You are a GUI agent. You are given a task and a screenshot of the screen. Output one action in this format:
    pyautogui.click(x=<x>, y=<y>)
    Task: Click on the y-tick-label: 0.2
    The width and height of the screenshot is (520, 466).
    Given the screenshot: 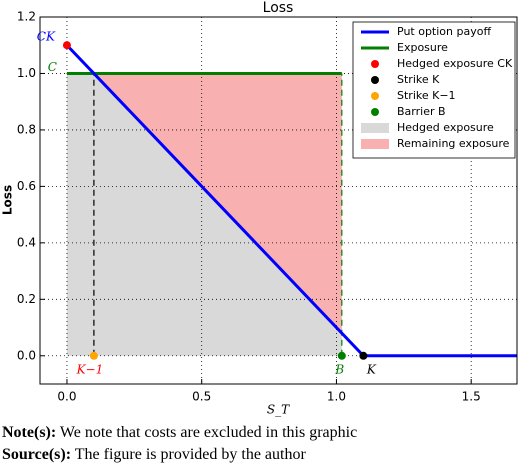 What is the action you would take?
    pyautogui.click(x=26, y=299)
    